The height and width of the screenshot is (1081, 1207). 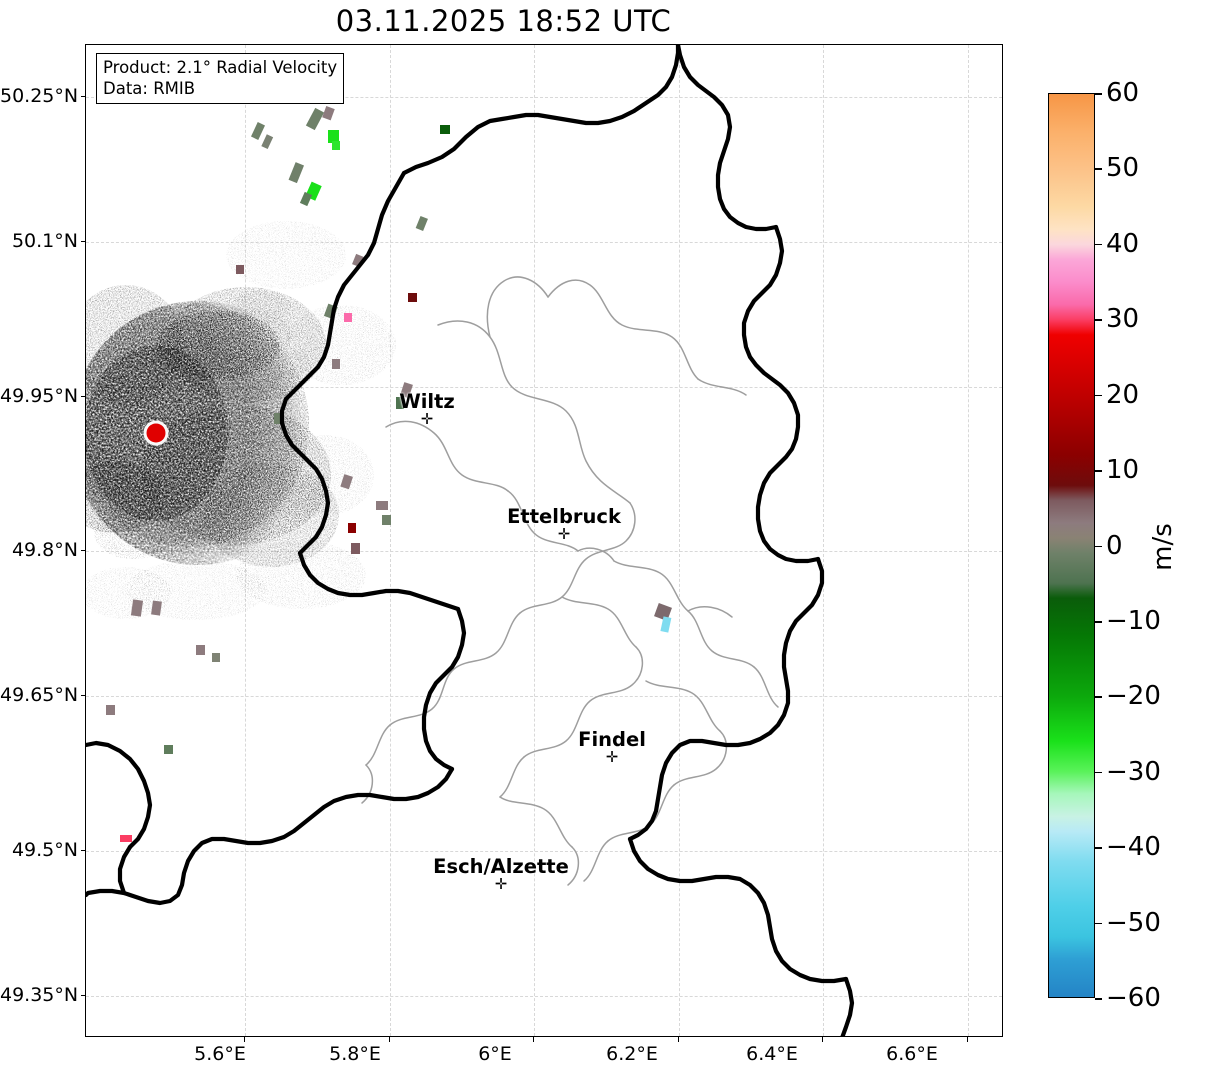 What do you see at coordinates (495, 1054) in the screenshot?
I see `x-tick-label: 6°E` at bounding box center [495, 1054].